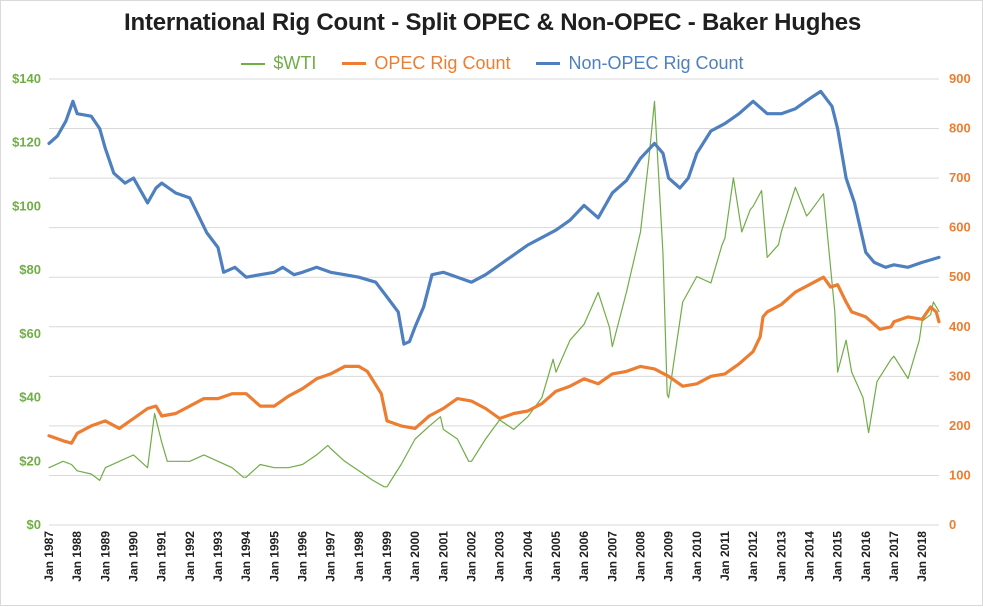 The image size is (983, 607). I want to click on legend-label-non-opec: Non-OPEC Rig Count, so click(656, 63).